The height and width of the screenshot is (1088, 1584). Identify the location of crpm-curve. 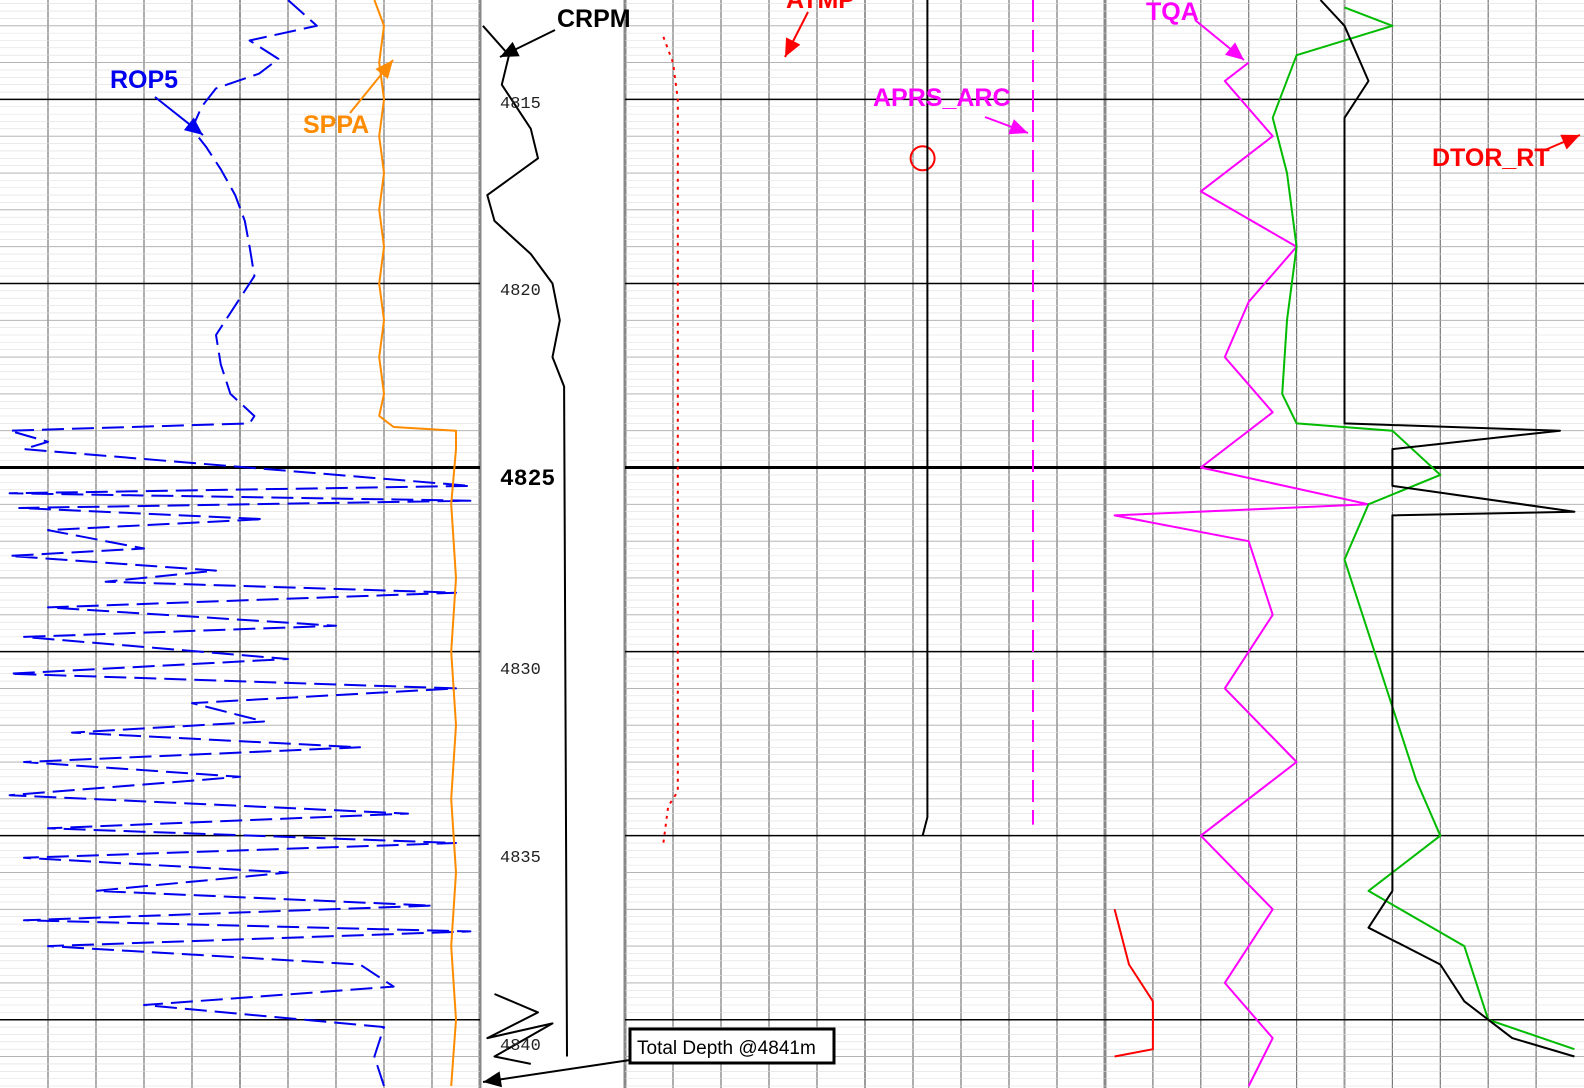
(525, 541).